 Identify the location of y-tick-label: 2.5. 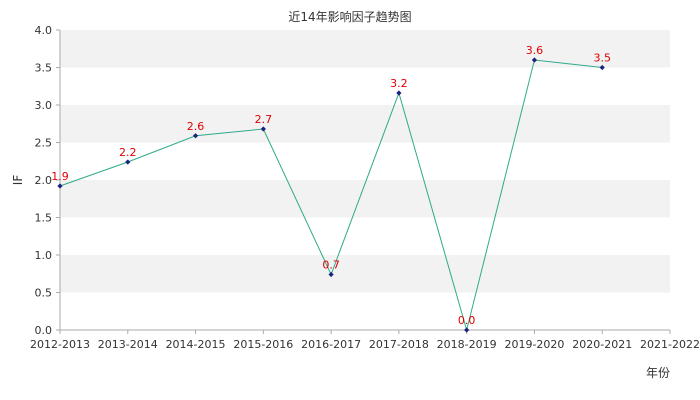
(44, 143).